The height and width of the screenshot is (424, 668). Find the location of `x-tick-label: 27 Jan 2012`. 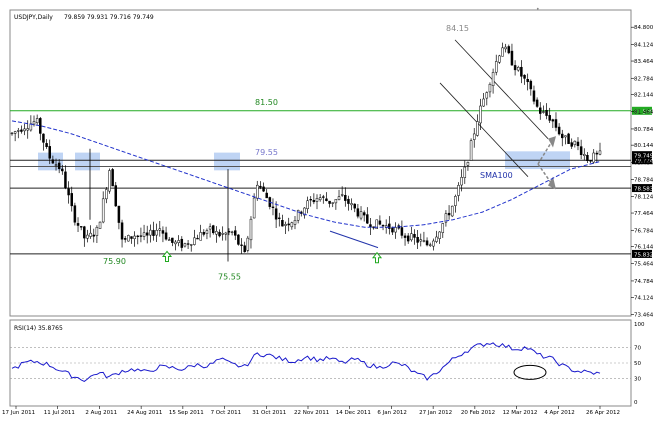

x-tick-label: 27 Jan 2012 is located at coordinates (435, 413).